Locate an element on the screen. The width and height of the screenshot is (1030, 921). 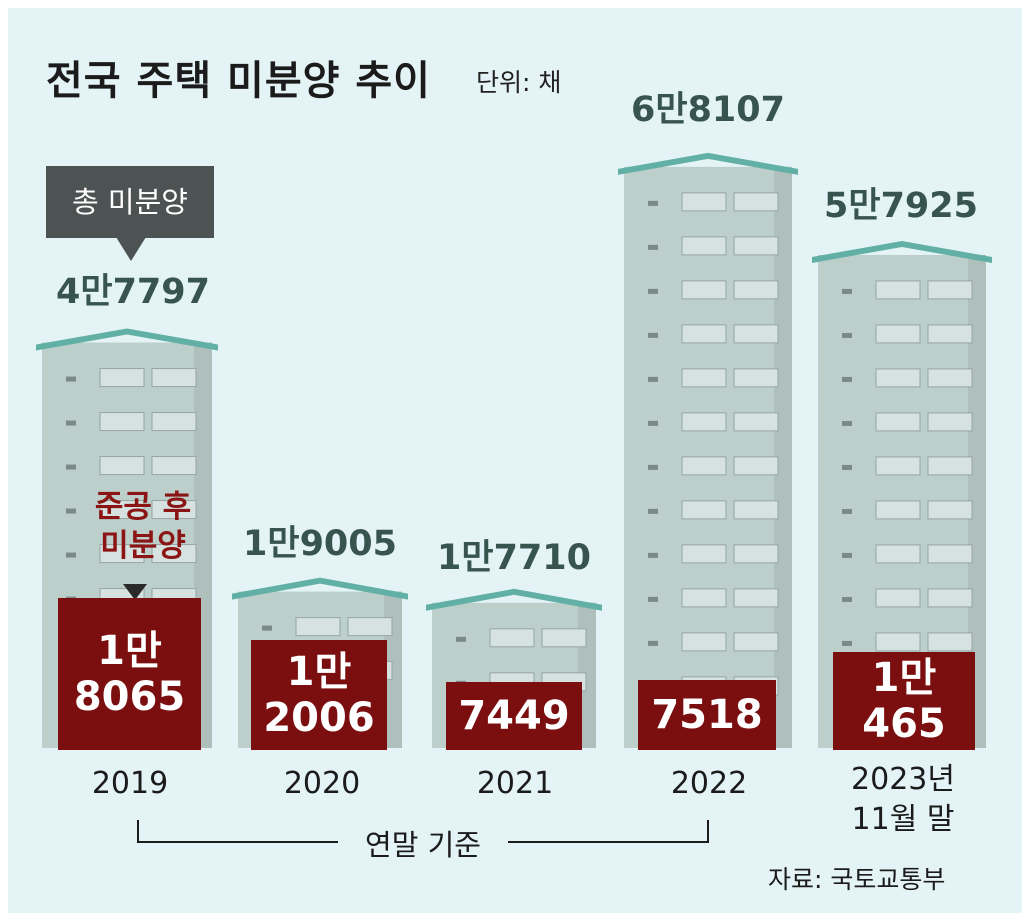
completed-unsold-callout: 준공 후 미분양 is located at coordinates (143, 526).